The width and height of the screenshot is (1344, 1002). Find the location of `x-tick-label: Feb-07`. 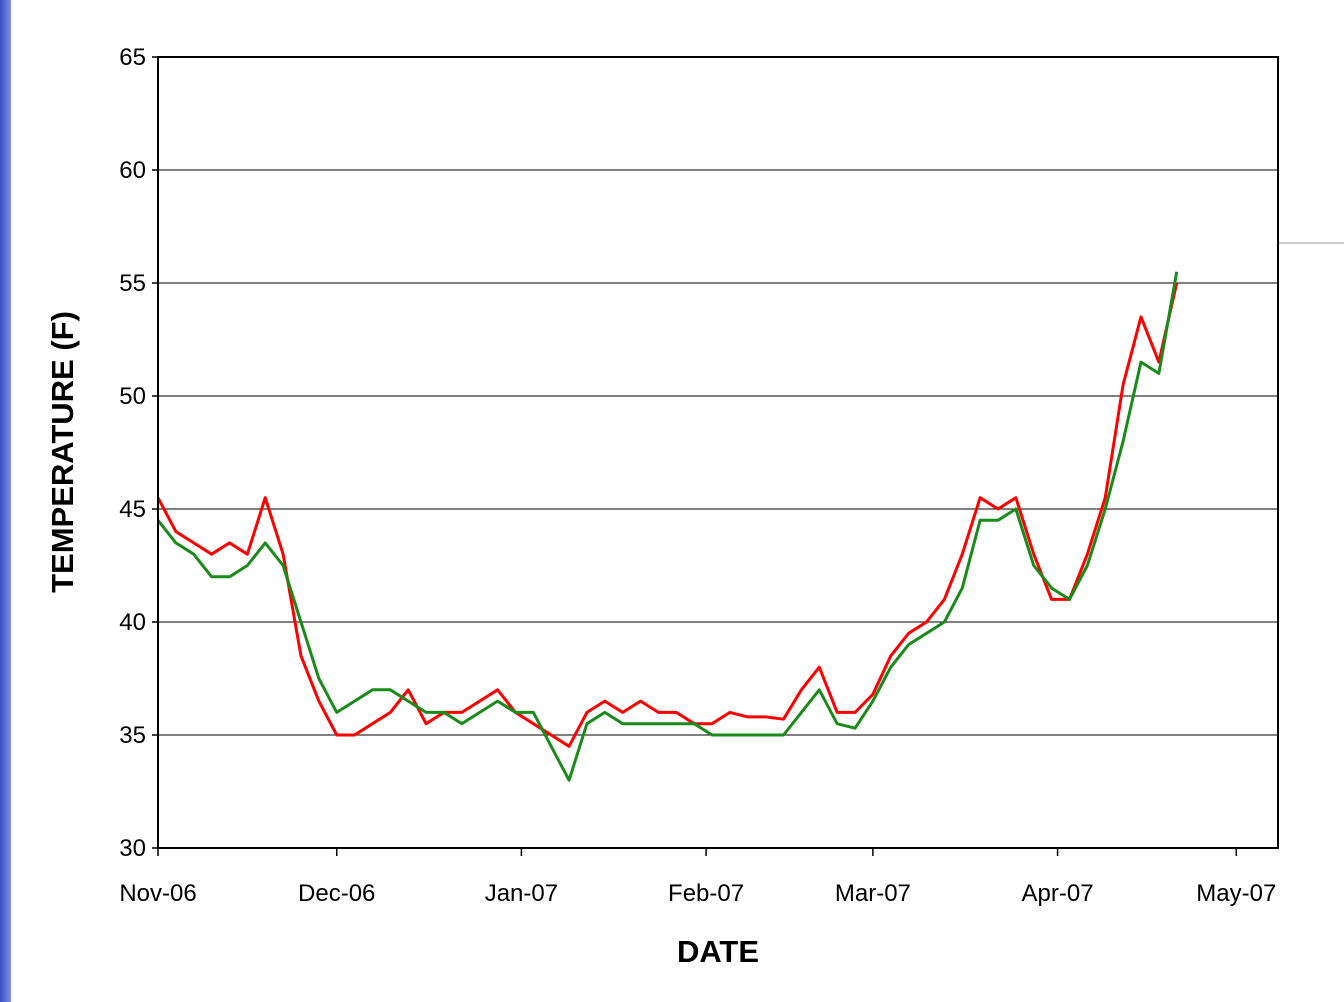

x-tick-label: Feb-07 is located at coordinates (706, 893).